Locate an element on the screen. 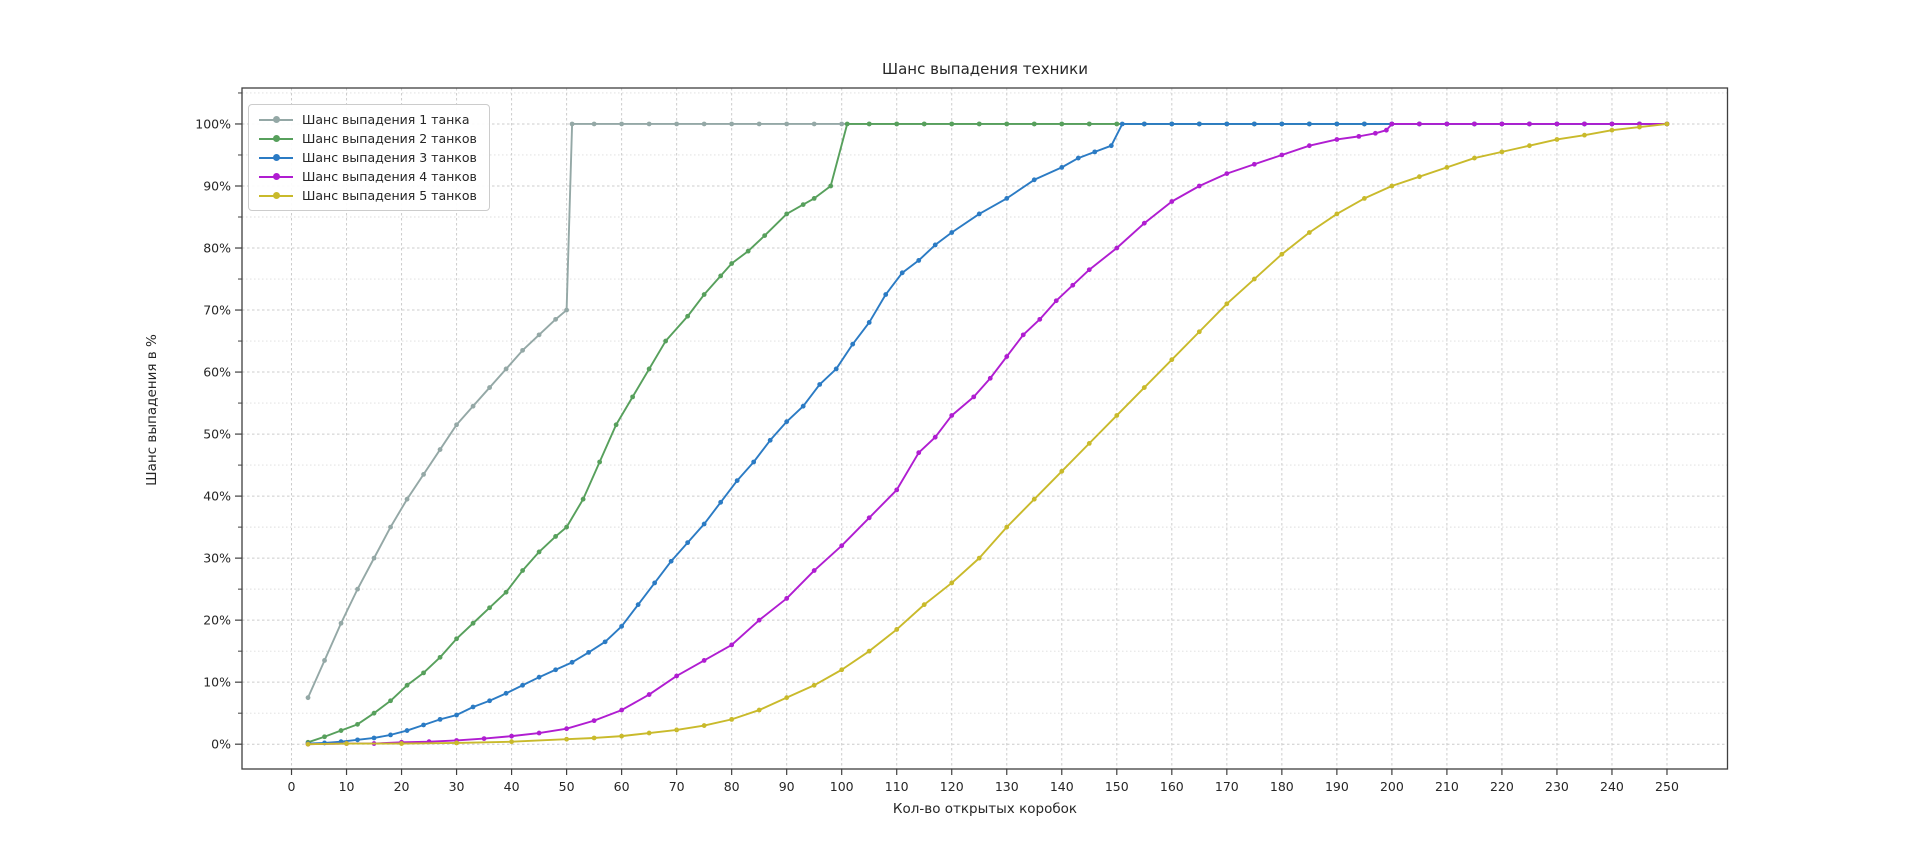 Image resolution: width=1920 pixels, height=866 pixels. x-axis-label: Кол-во открытых коробок is located at coordinates (985, 809).